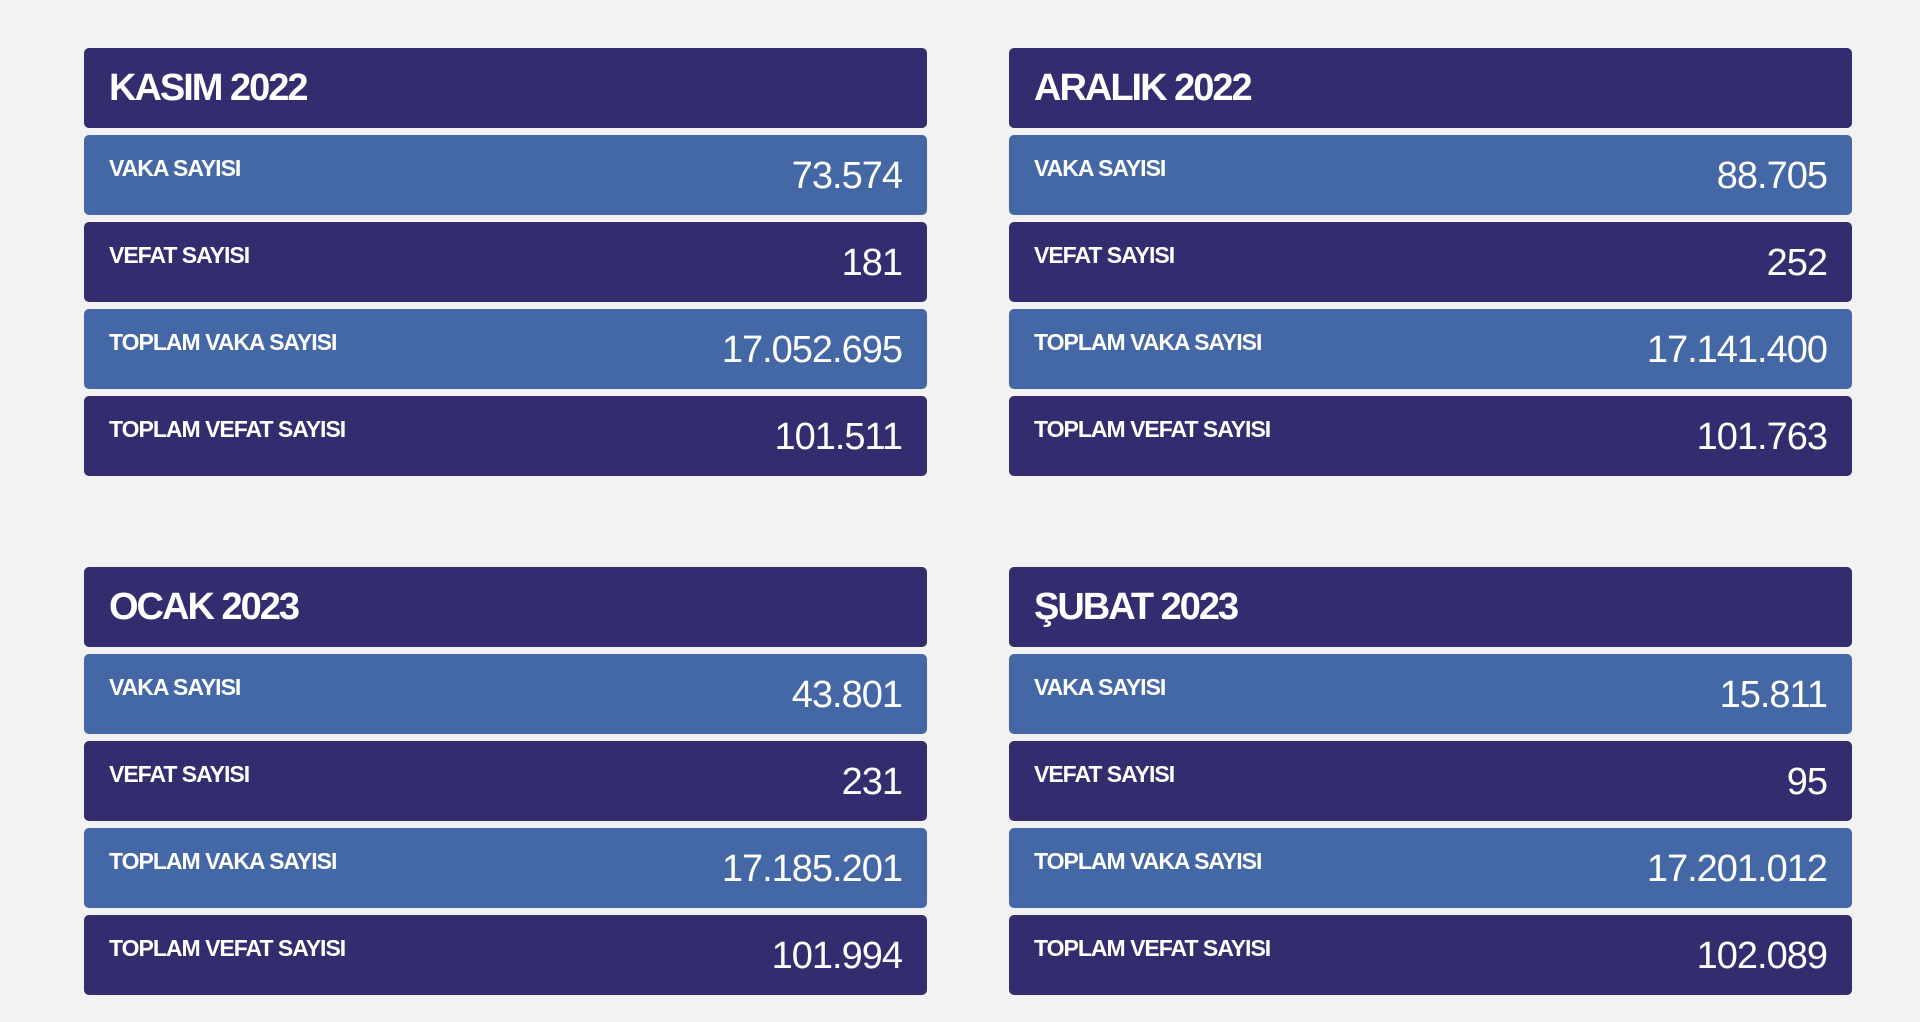  I want to click on stat-value: 181, so click(872, 263).